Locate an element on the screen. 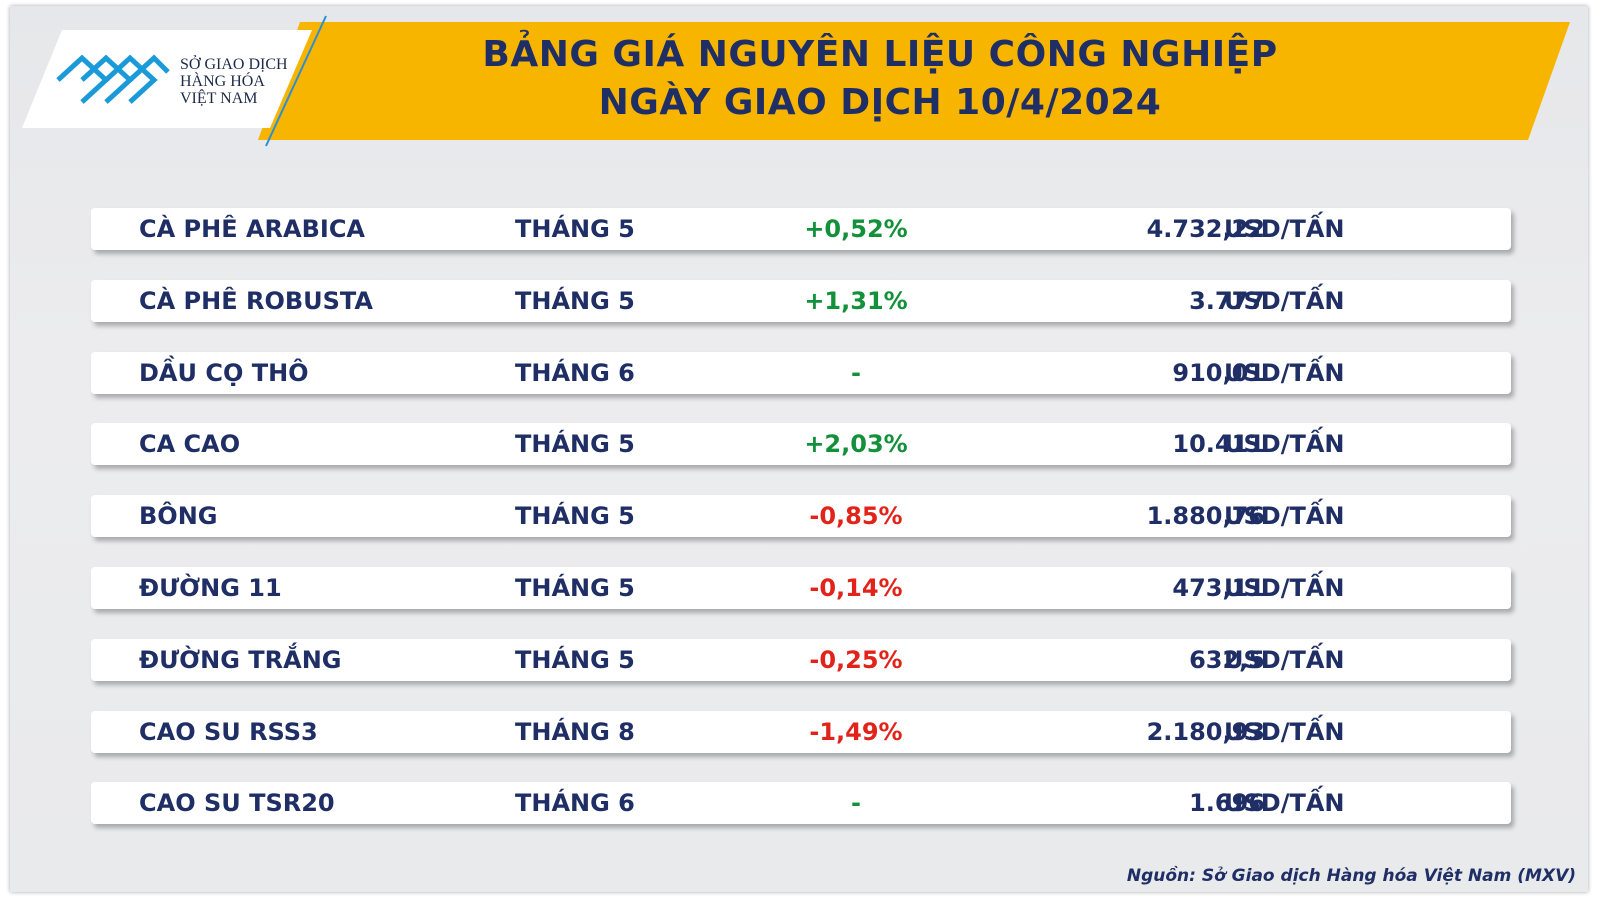 The height and width of the screenshot is (900, 1600). price: 473,11 is located at coordinates (1218, 588).